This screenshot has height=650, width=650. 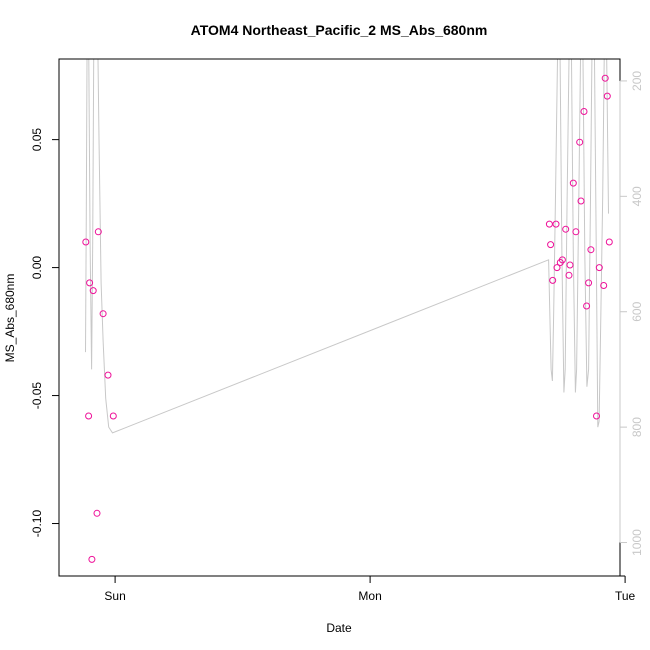 What do you see at coordinates (637, 196) in the screenshot?
I see `y2-tick-label: 400` at bounding box center [637, 196].